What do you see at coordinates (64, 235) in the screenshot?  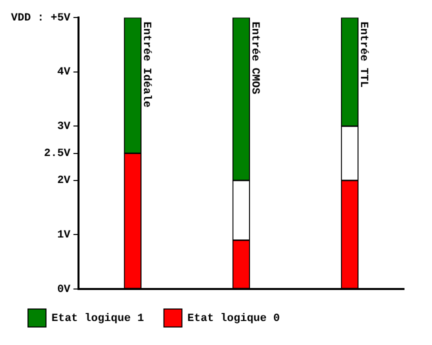 I see `y-tick-label: 1V` at bounding box center [64, 235].